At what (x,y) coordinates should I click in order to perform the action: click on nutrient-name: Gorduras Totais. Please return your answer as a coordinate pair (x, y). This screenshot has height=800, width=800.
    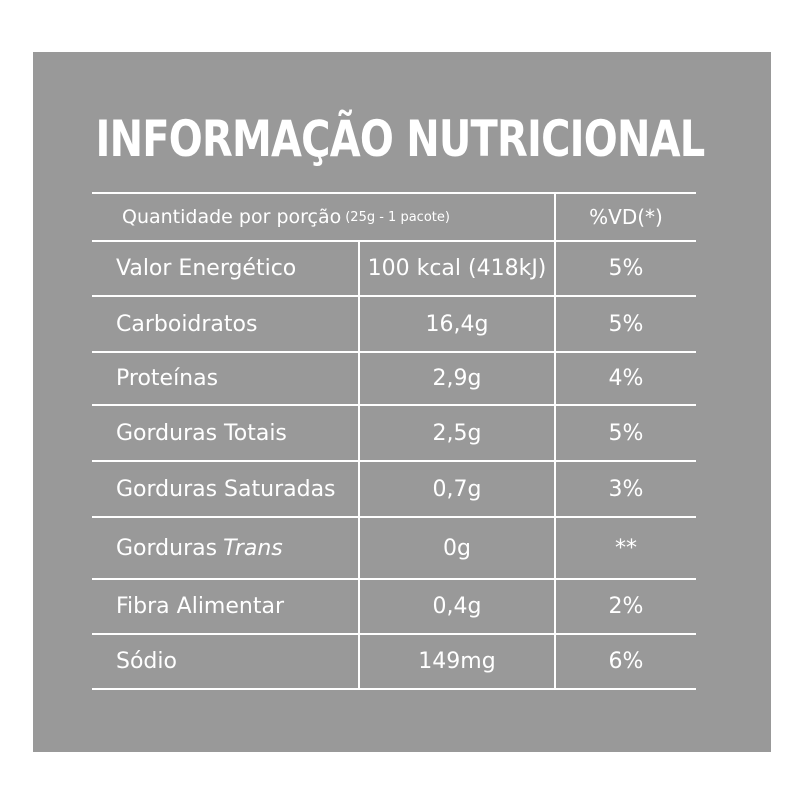
    Looking at the image, I should click on (201, 433).